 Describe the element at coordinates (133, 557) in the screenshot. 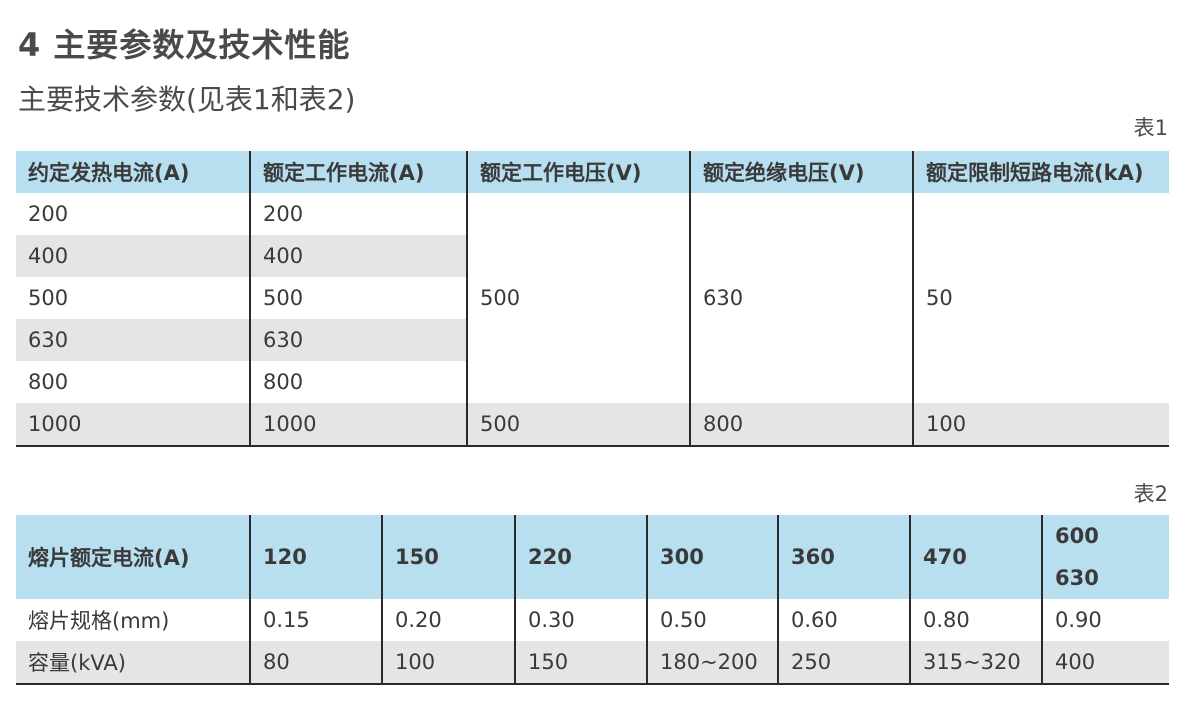

I see `table2-header-cell: 熔片额定电流(A)` at that location.